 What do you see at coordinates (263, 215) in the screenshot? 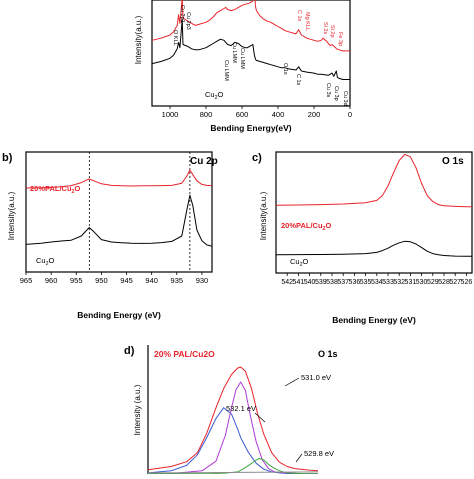
I see `panel-c-ylabel: Intensity(a.u.)` at bounding box center [263, 215].